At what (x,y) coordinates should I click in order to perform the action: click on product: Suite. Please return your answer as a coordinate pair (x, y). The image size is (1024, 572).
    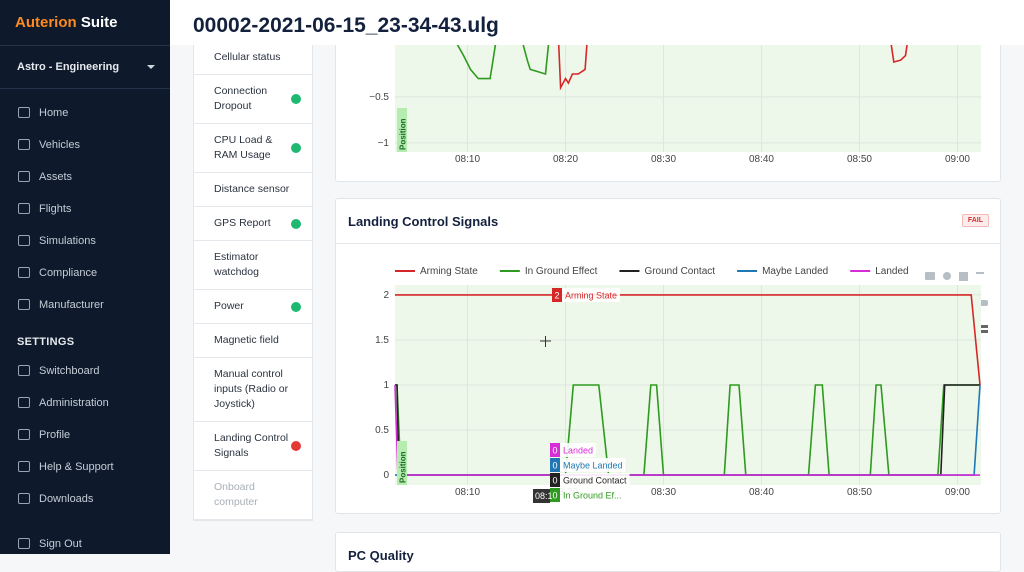
    Looking at the image, I should click on (99, 22).